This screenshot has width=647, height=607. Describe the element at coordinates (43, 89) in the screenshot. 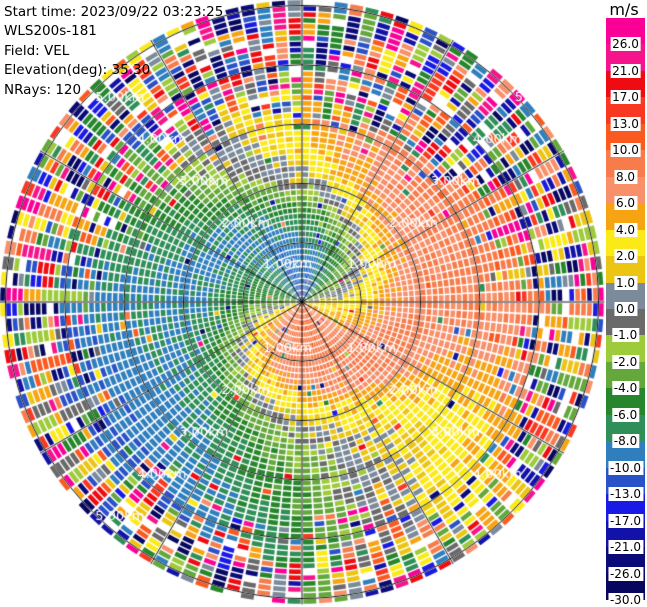

I see `nrays-value: NRays: 120` at that location.